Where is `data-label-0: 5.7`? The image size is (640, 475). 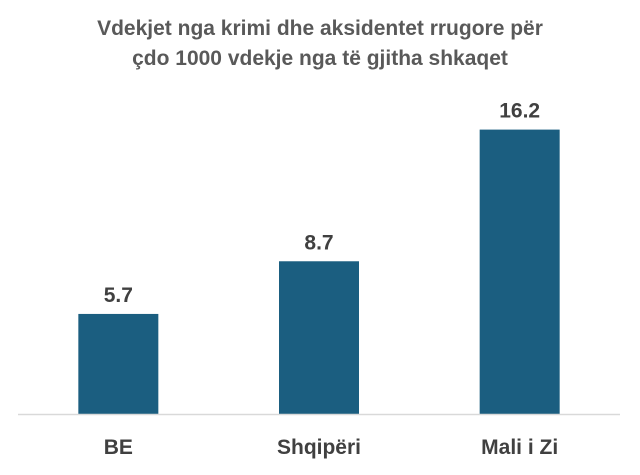 data-label-0: 5.7 is located at coordinates (118, 295).